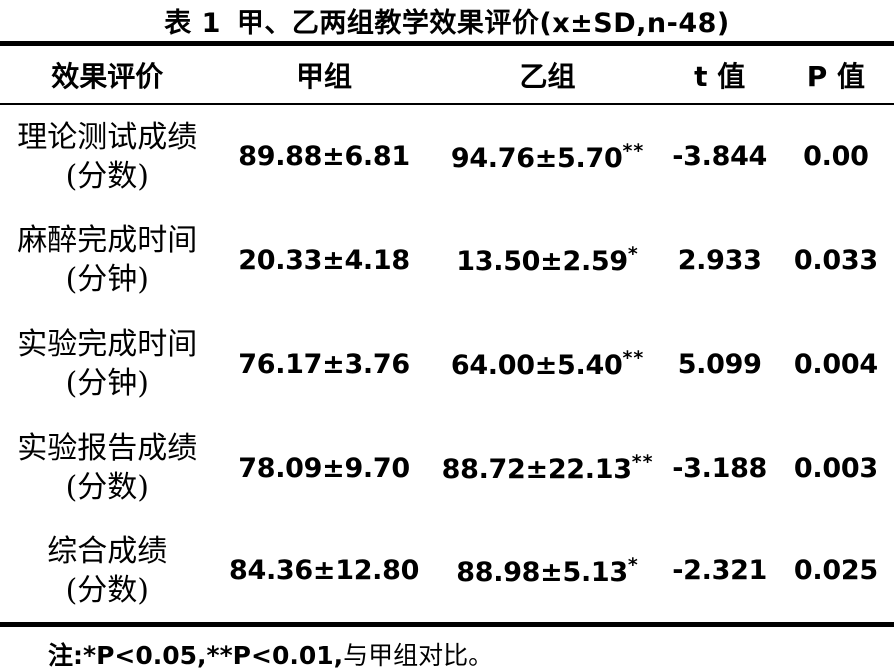 The width and height of the screenshot is (894, 672). I want to click on t-value: -3.188, so click(720, 468).